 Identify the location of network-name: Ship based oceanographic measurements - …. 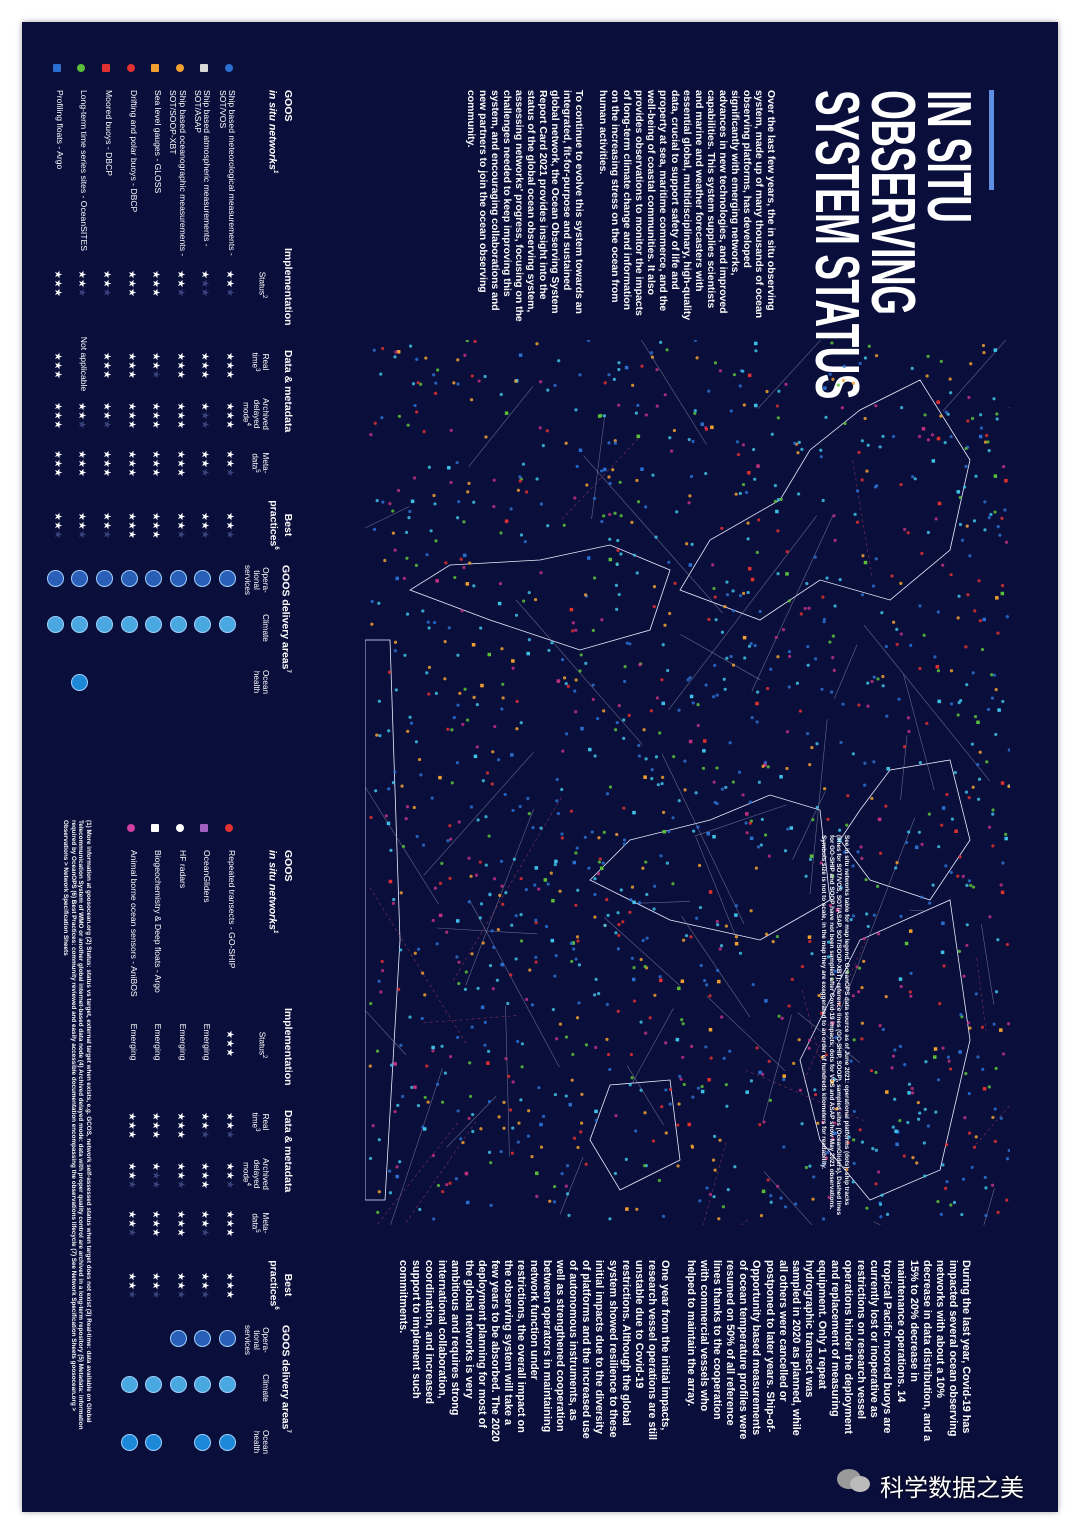
(178, 173).